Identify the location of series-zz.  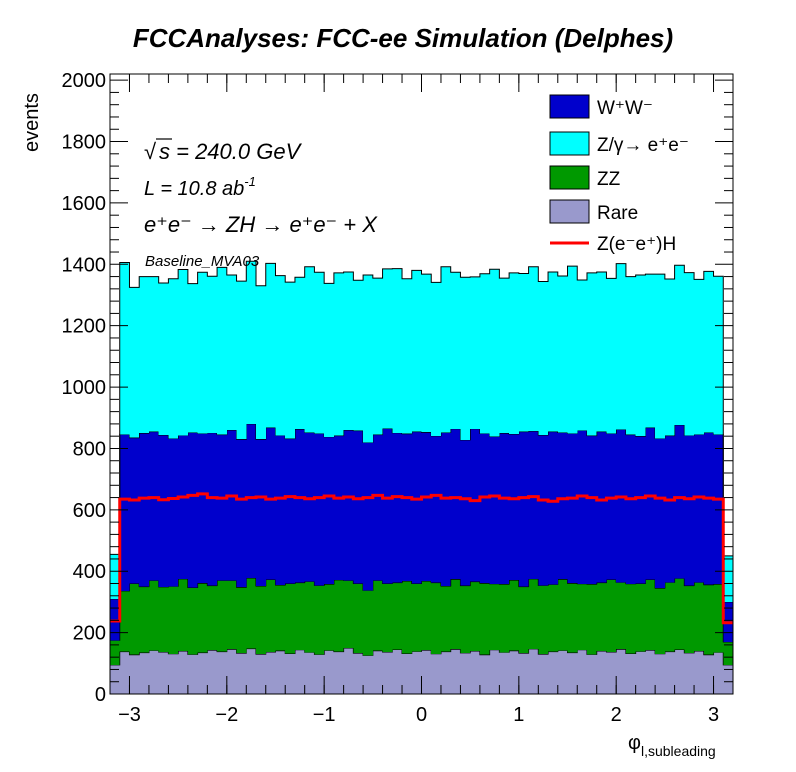
(421, 635).